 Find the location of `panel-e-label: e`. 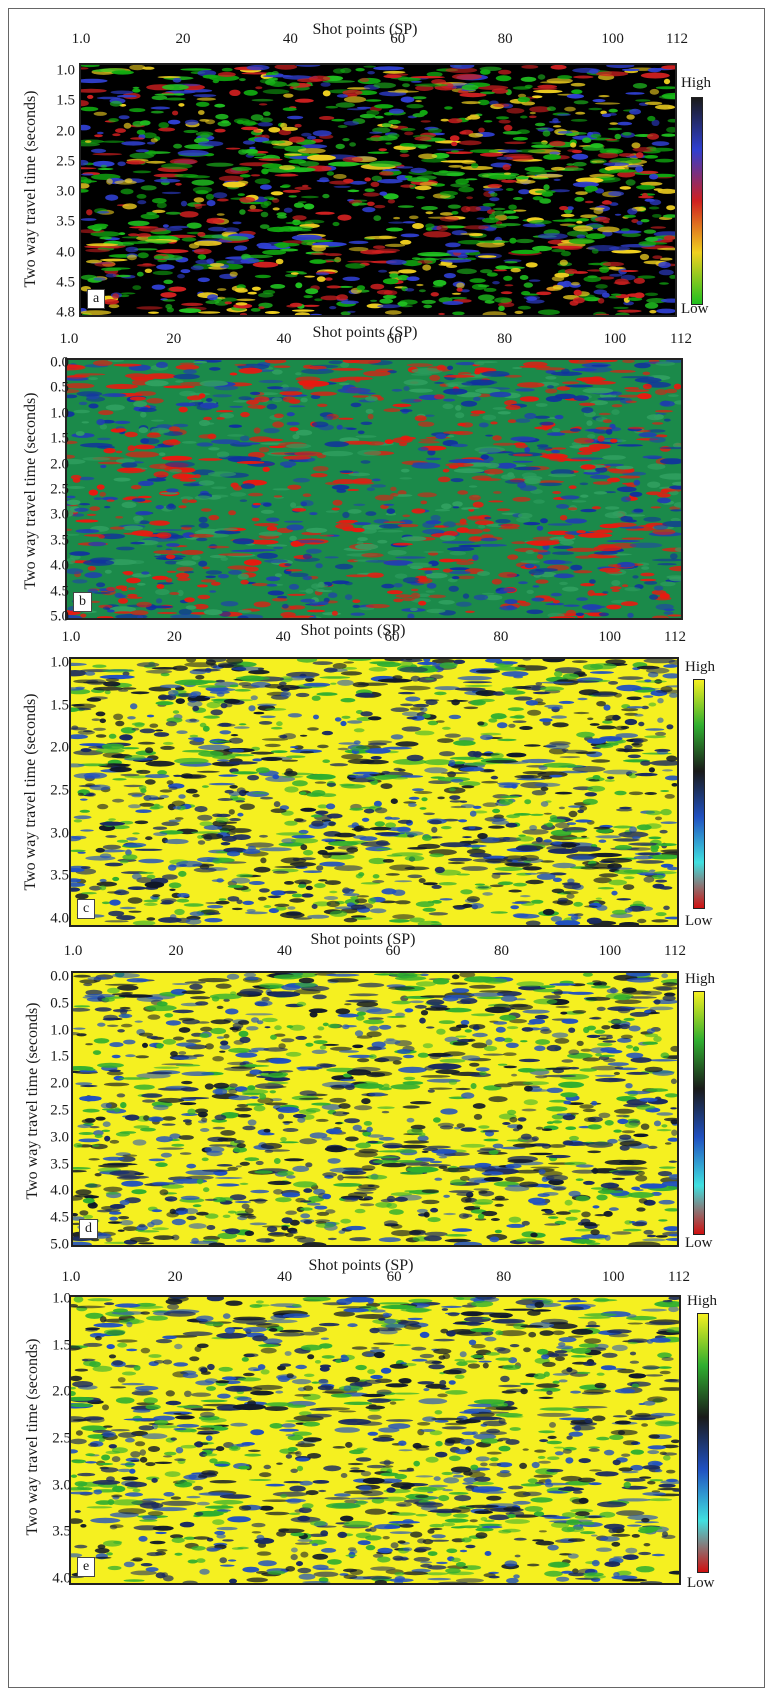

panel-e-label: e is located at coordinates (86, 1567).